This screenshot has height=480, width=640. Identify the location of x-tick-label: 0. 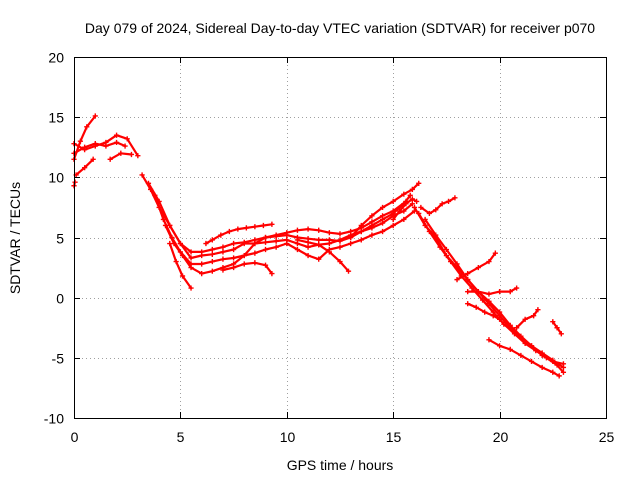
(75, 437).